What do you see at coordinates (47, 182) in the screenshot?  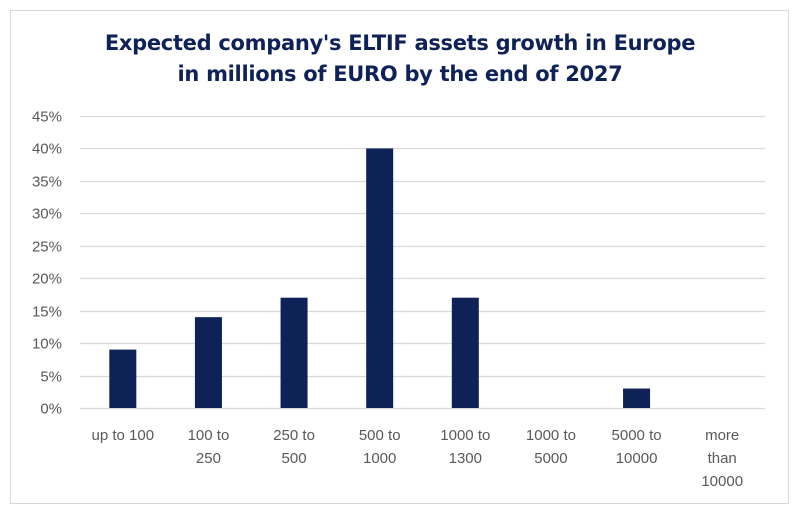 I see `y-tick-label: 35%` at bounding box center [47, 182].